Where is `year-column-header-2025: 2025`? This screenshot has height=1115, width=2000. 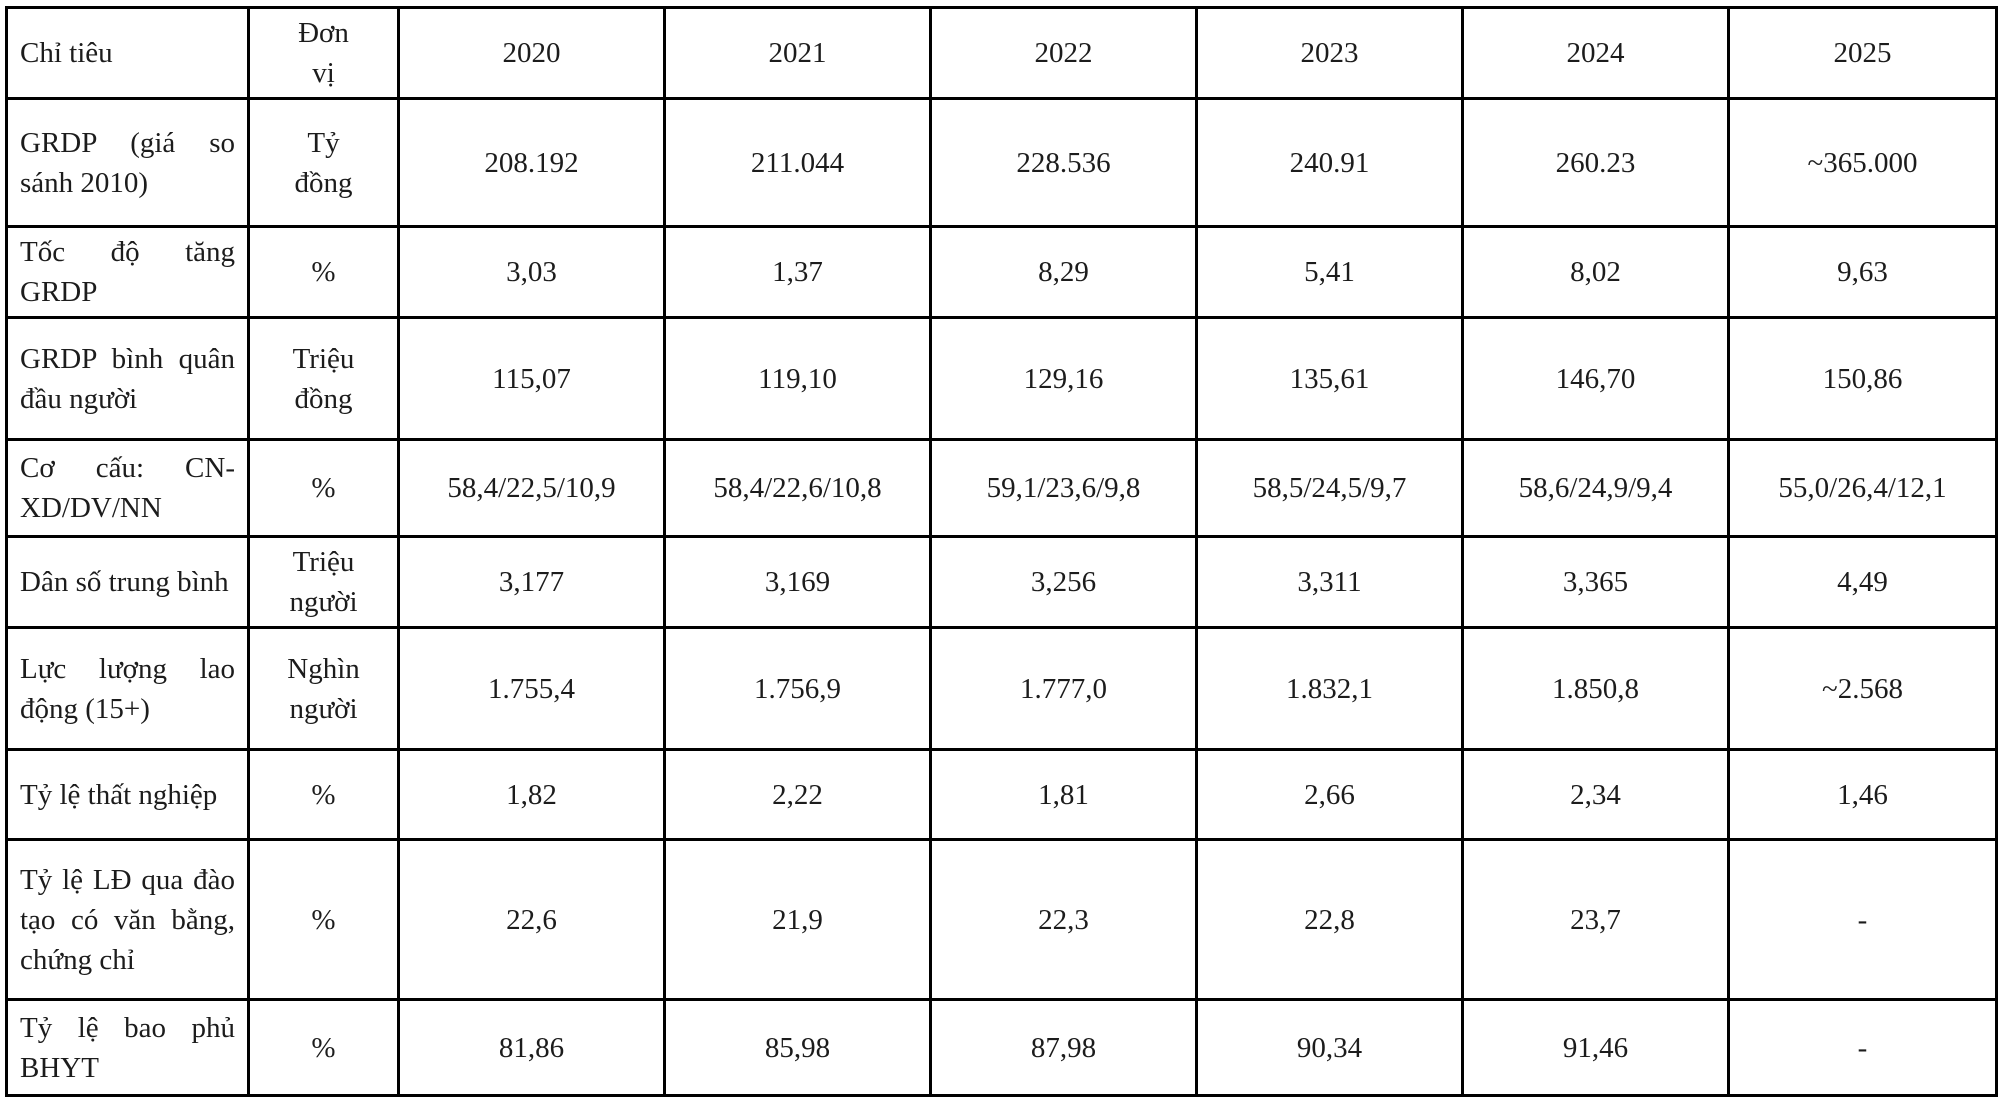 year-column-header-2025: 2025 is located at coordinates (1862, 53).